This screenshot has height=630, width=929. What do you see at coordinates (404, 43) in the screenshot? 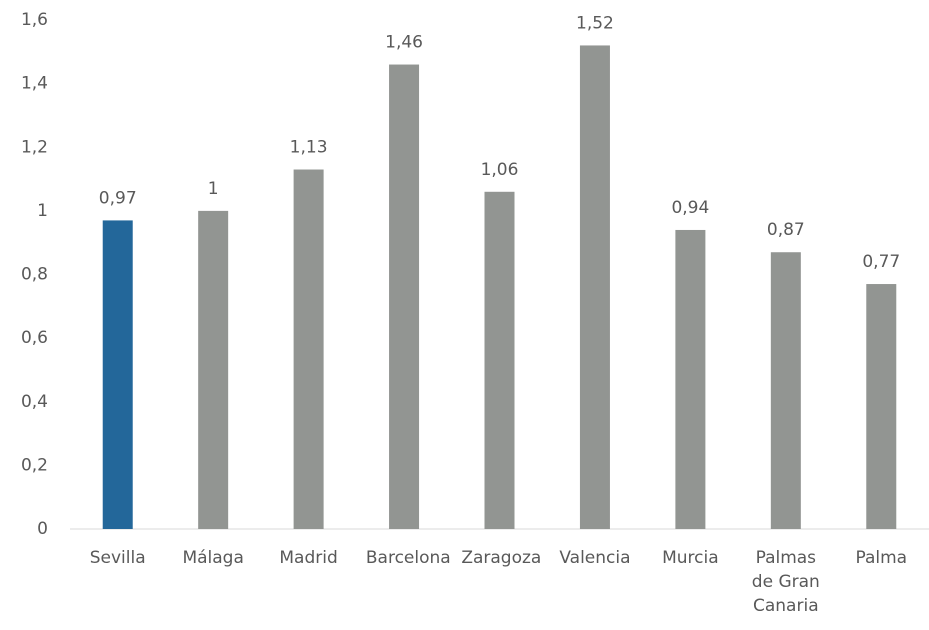
I see `value-label: 1,46` at bounding box center [404, 43].